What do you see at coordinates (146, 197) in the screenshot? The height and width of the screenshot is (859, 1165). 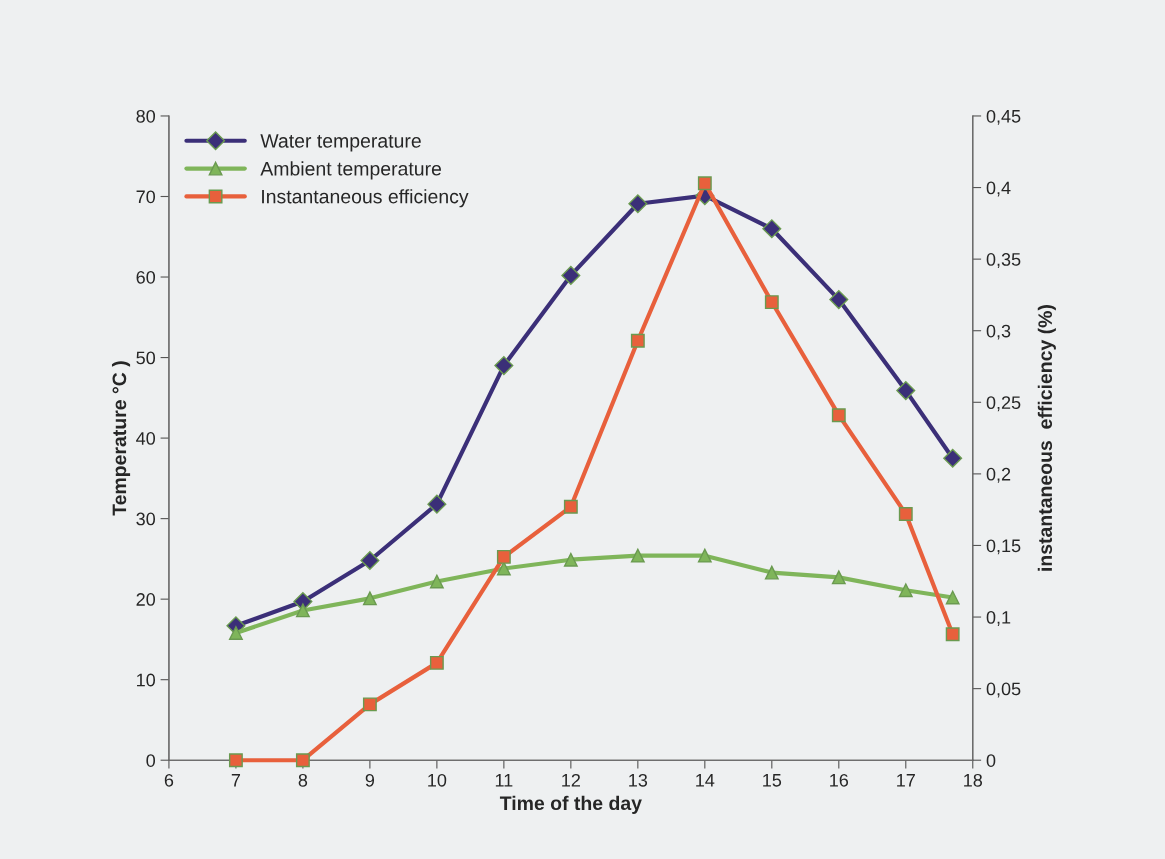 I see `y-tick-label: 70` at bounding box center [146, 197].